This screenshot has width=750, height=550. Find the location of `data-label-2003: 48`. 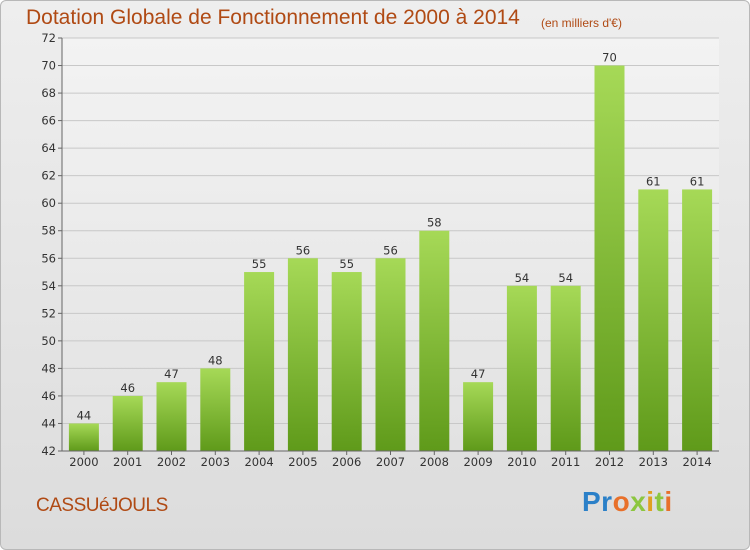

data-label-2003: 48 is located at coordinates (215, 360).